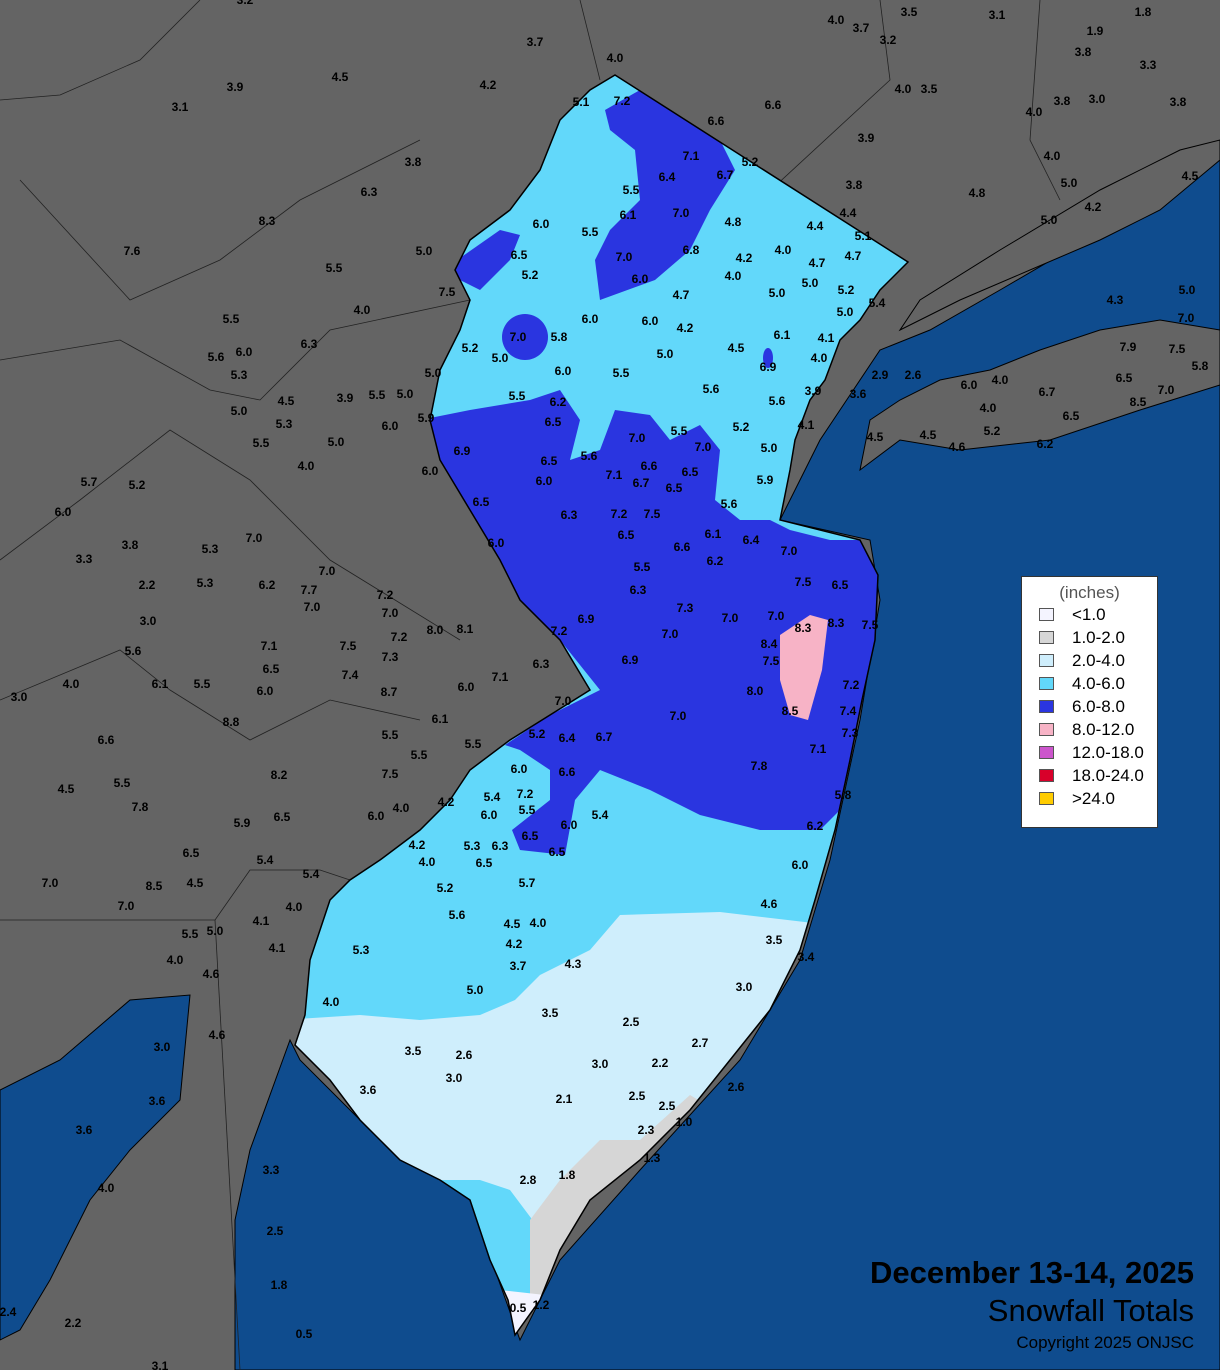  What do you see at coordinates (426, 418) in the screenshot?
I see `station-value: 5.9` at bounding box center [426, 418].